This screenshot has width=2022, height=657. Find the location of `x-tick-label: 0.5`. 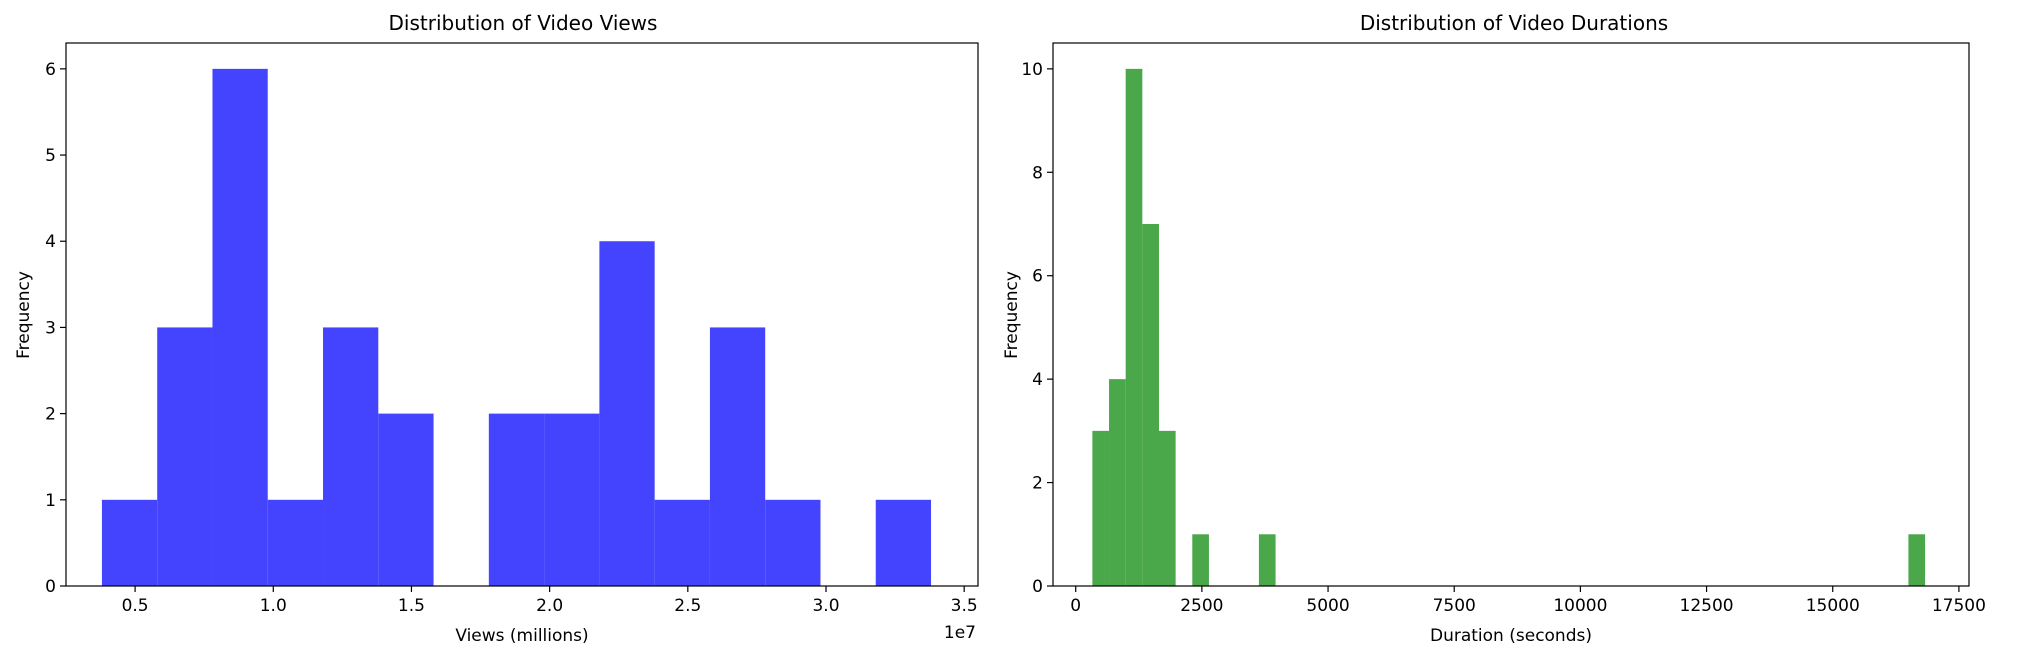

x-tick-label: 0.5 is located at coordinates (135, 606).